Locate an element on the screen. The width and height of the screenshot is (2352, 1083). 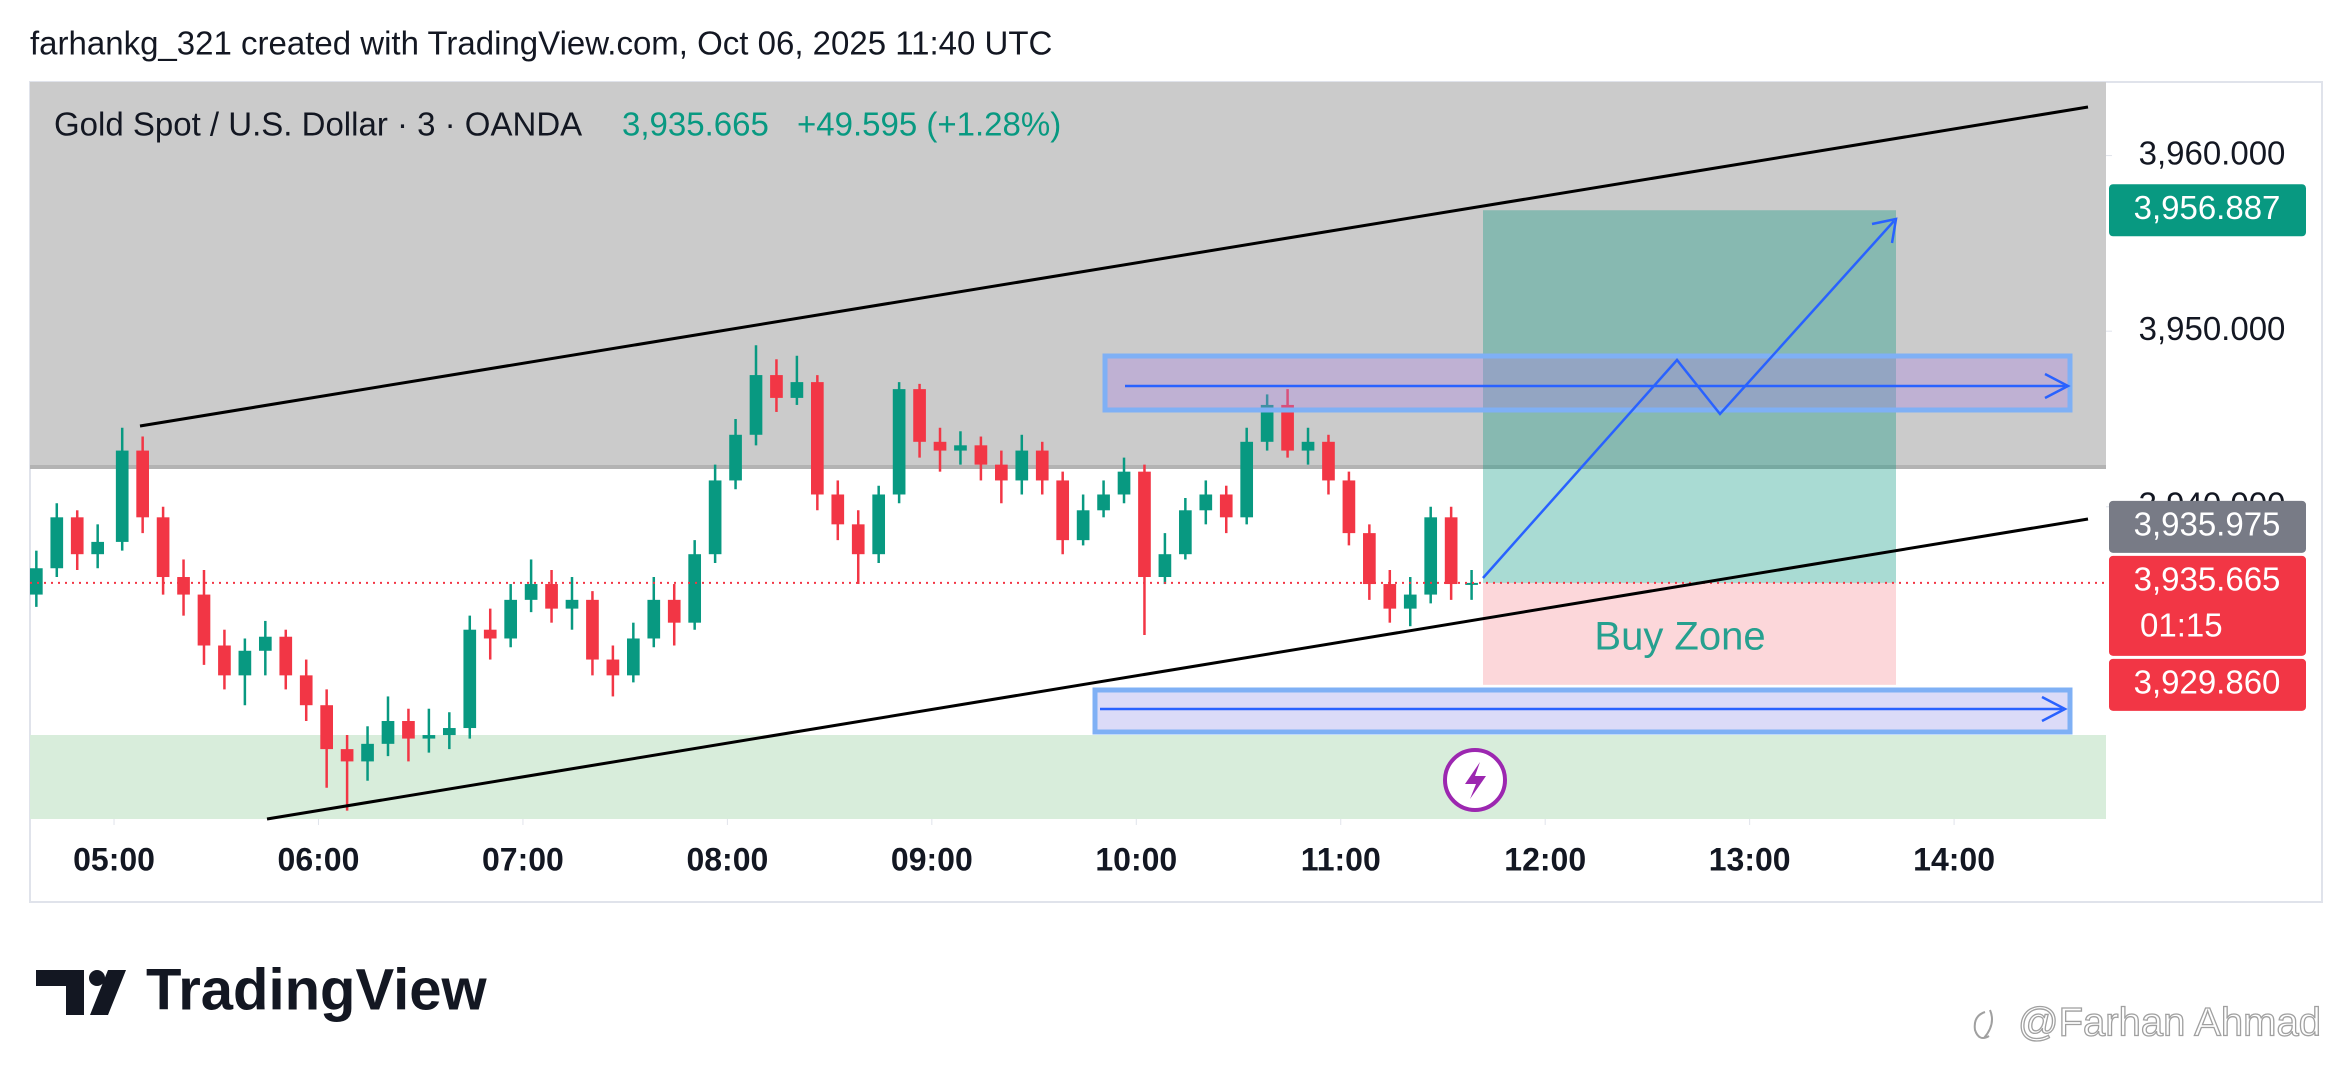
projection-path is located at coordinates (1688, 399).